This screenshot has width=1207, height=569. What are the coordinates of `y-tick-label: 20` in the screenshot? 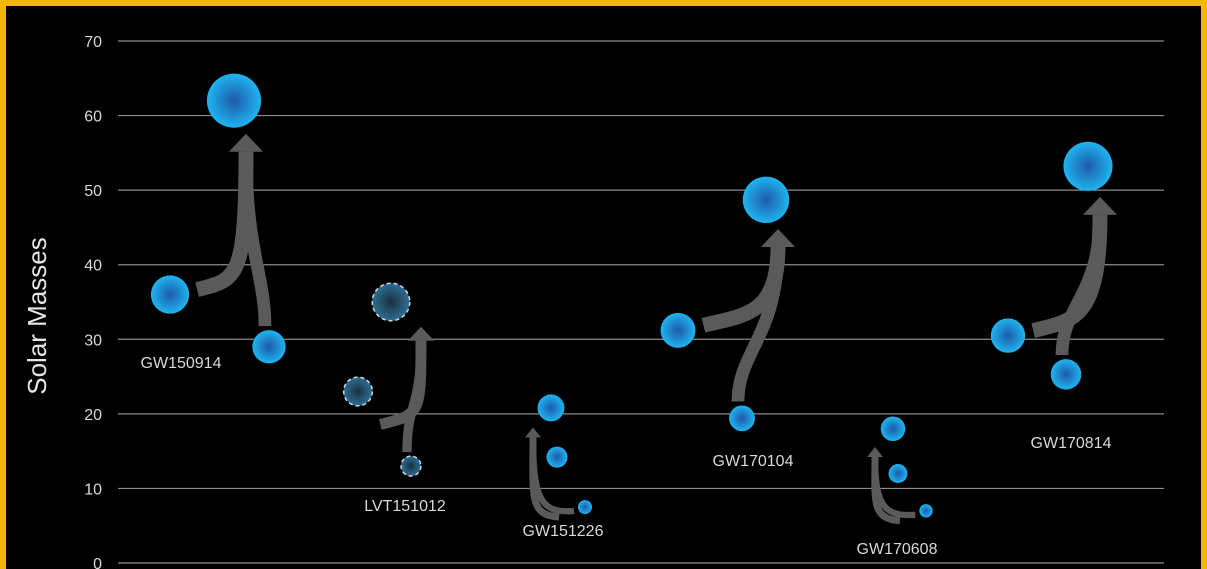 It's located at (93, 415).